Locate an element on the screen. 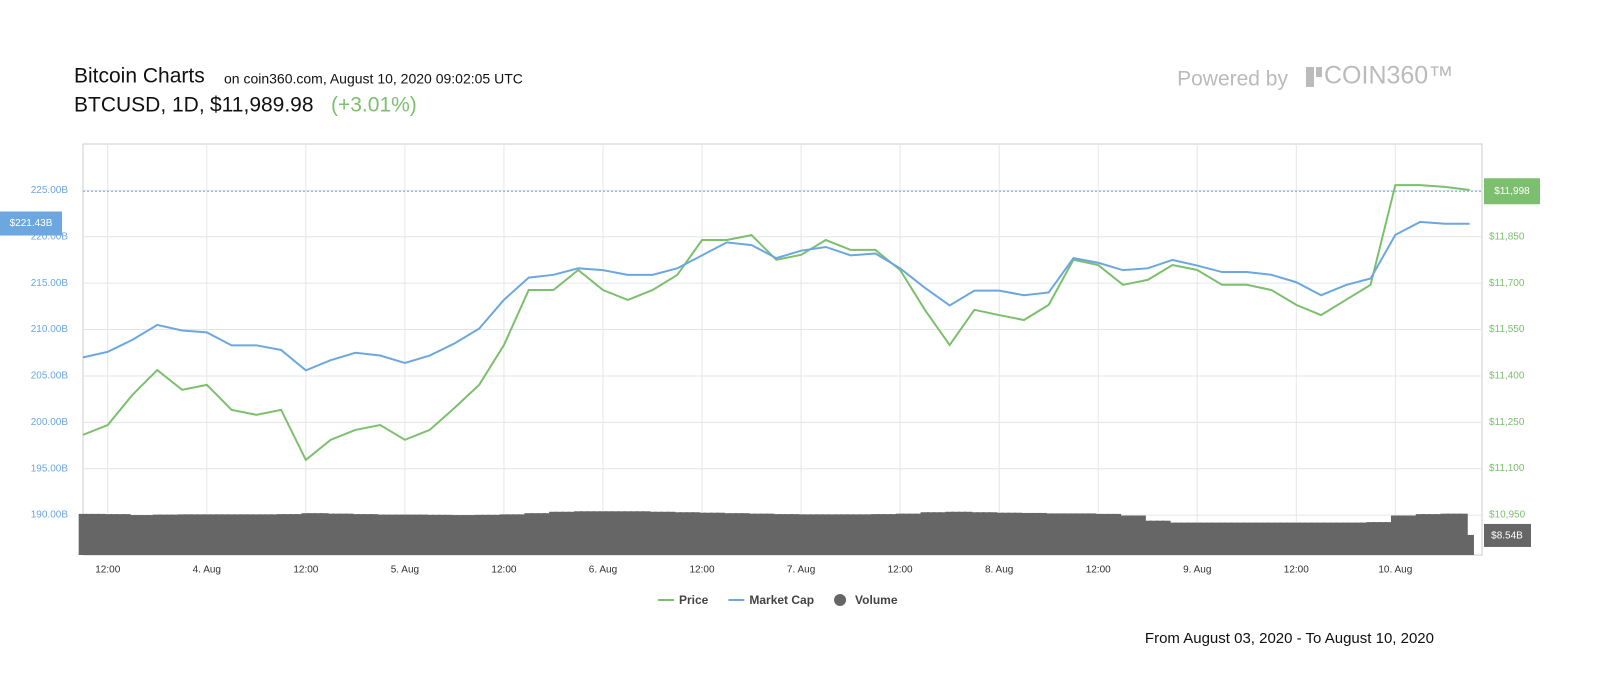 The width and height of the screenshot is (1600, 700). y-tick-label: 195.00B is located at coordinates (50, 468).